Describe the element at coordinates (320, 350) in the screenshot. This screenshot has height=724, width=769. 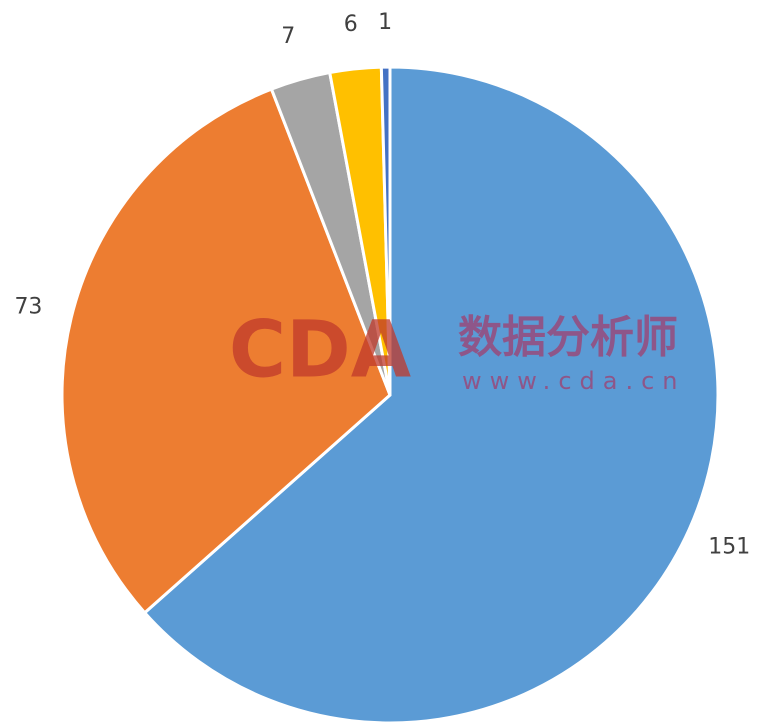
I see `watermark-logo: CDA` at that location.